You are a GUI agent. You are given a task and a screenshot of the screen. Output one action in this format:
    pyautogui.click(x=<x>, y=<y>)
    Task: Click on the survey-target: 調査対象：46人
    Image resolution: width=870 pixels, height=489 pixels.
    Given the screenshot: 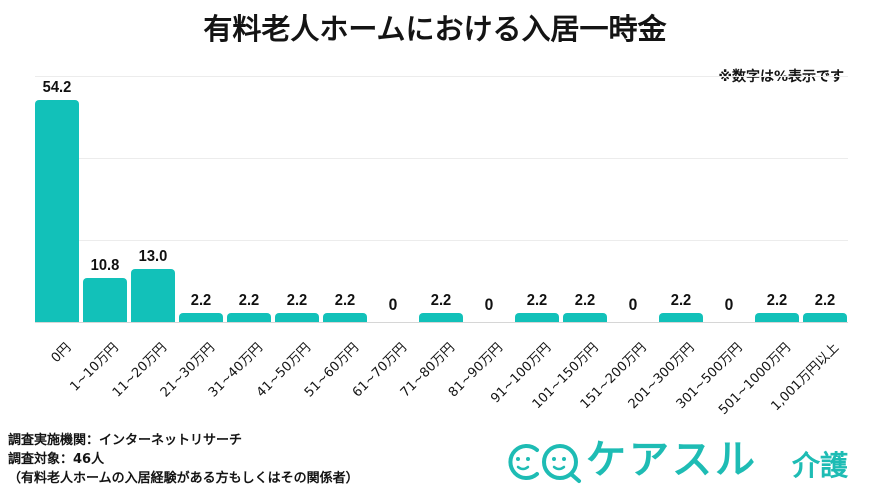 What is the action you would take?
    pyautogui.click(x=56, y=459)
    